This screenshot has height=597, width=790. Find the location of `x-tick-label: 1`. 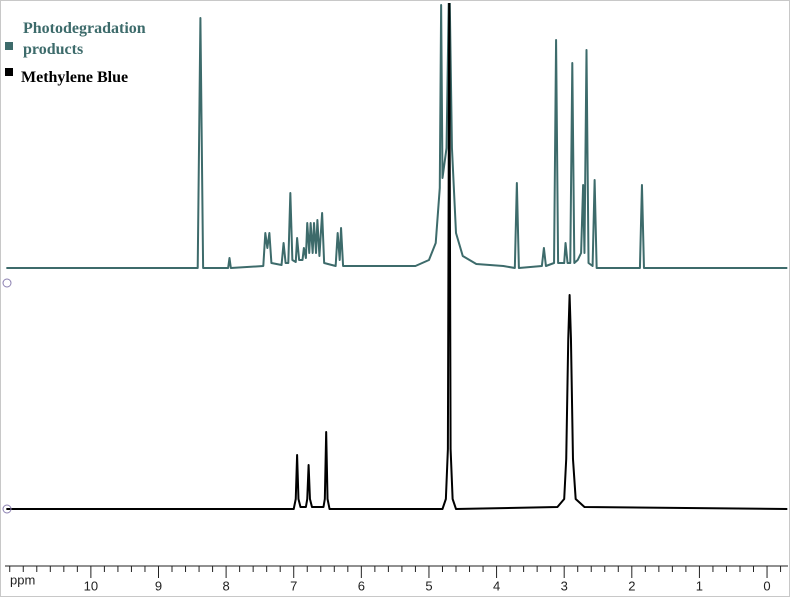

x-tick-label: 1 is located at coordinates (699, 585).